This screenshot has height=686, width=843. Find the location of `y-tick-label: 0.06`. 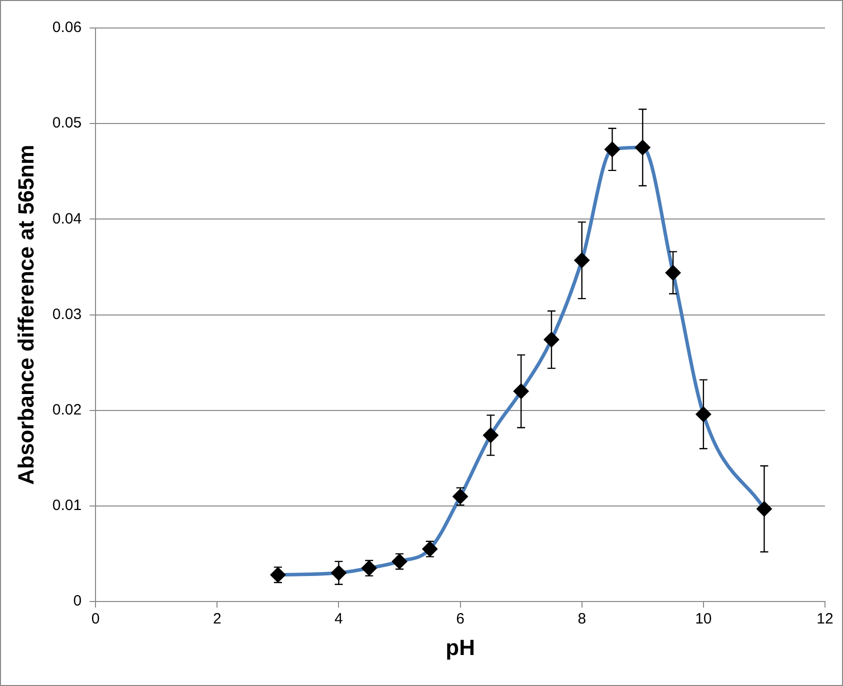

y-tick-label: 0.06 is located at coordinates (67, 27).